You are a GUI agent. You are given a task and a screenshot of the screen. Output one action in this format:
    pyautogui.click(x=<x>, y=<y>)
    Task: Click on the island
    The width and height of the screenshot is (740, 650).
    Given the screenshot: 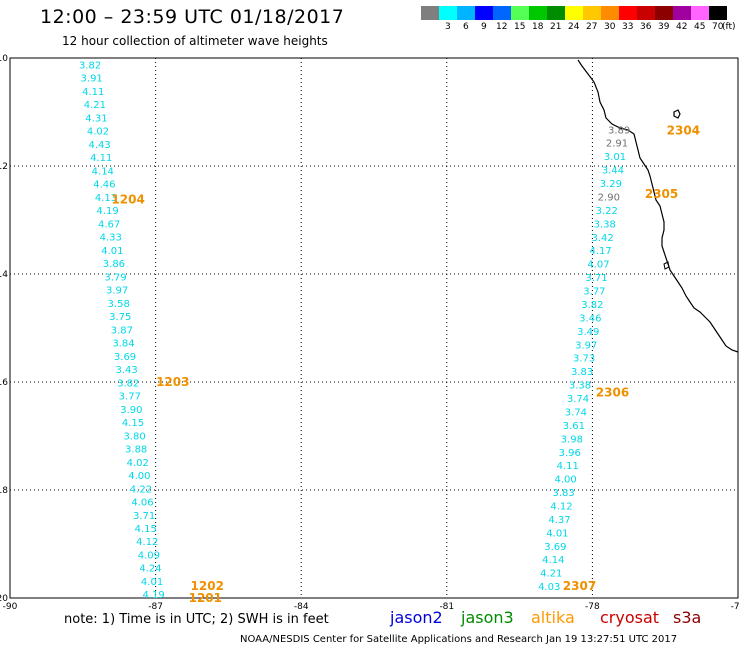 What is the action you would take?
    pyautogui.click(x=677, y=114)
    